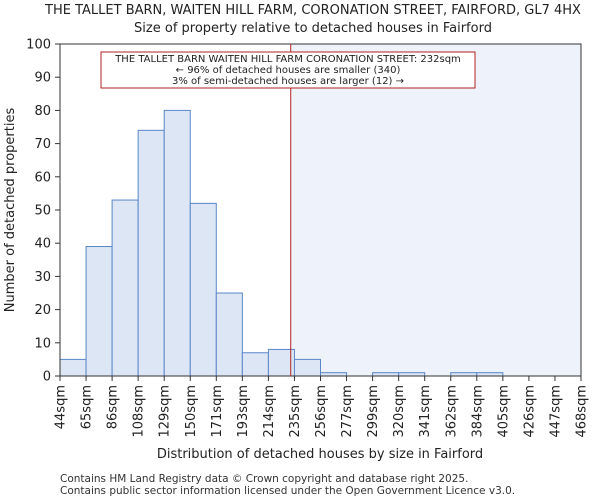 This screenshot has width=600, height=500. What do you see at coordinates (399, 411) in the screenshot?
I see `x-tick-label: 320sqm` at bounding box center [399, 411].